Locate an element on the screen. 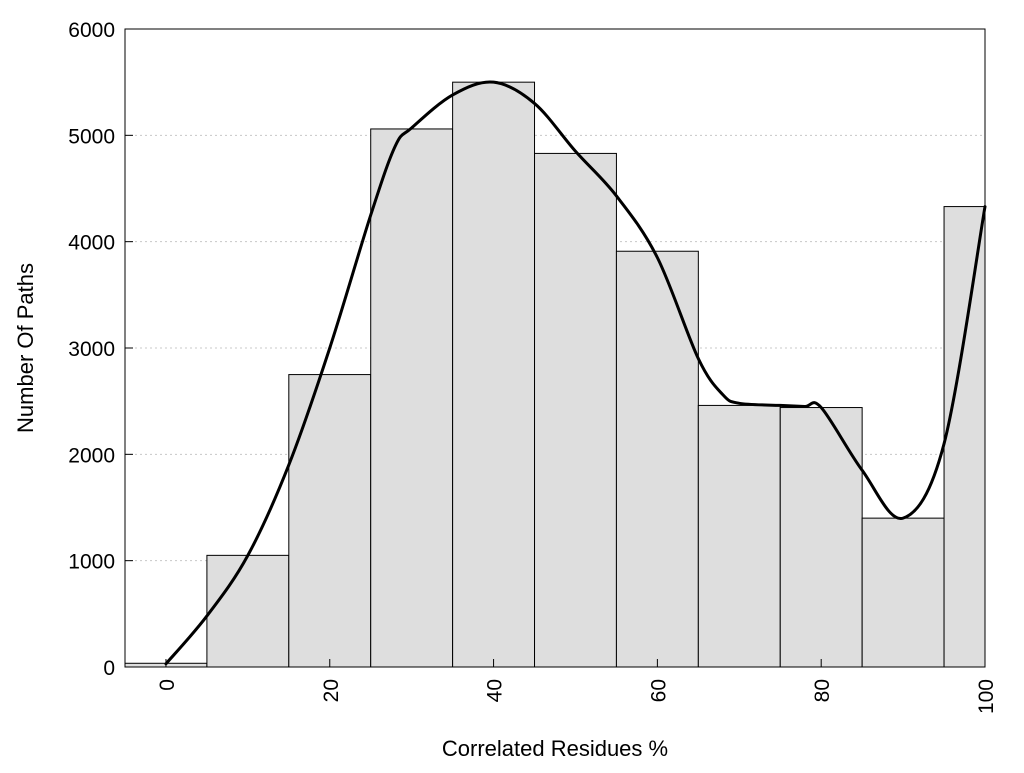 This screenshot has width=1024, height=773. y-axis-ticks: 0 1000 2000 3000 4000 5000 6000 is located at coordinates (100, 349).